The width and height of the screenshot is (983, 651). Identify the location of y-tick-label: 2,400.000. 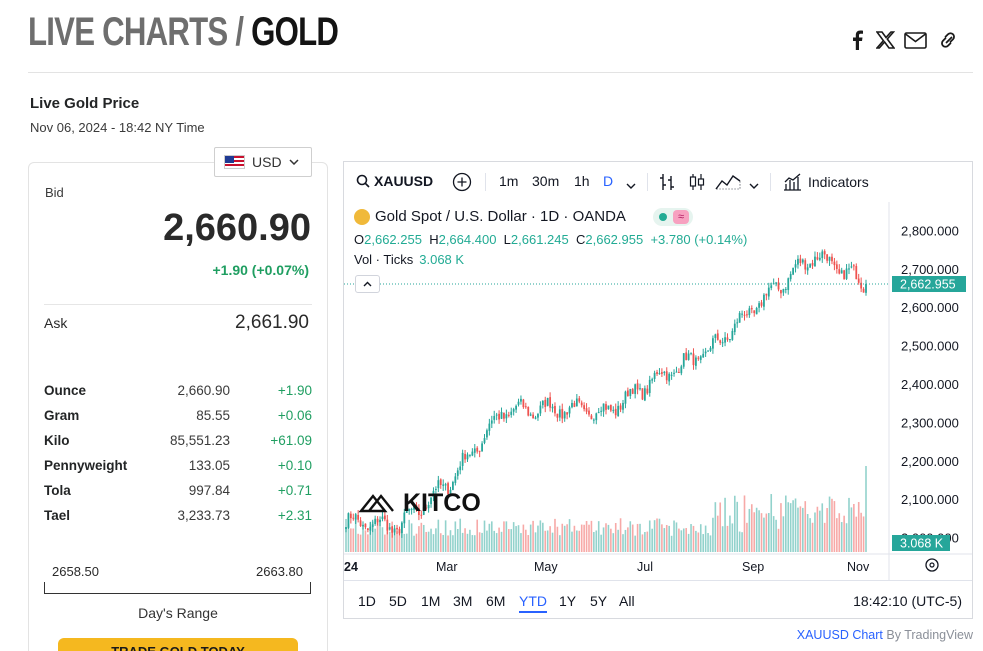
(930, 384).